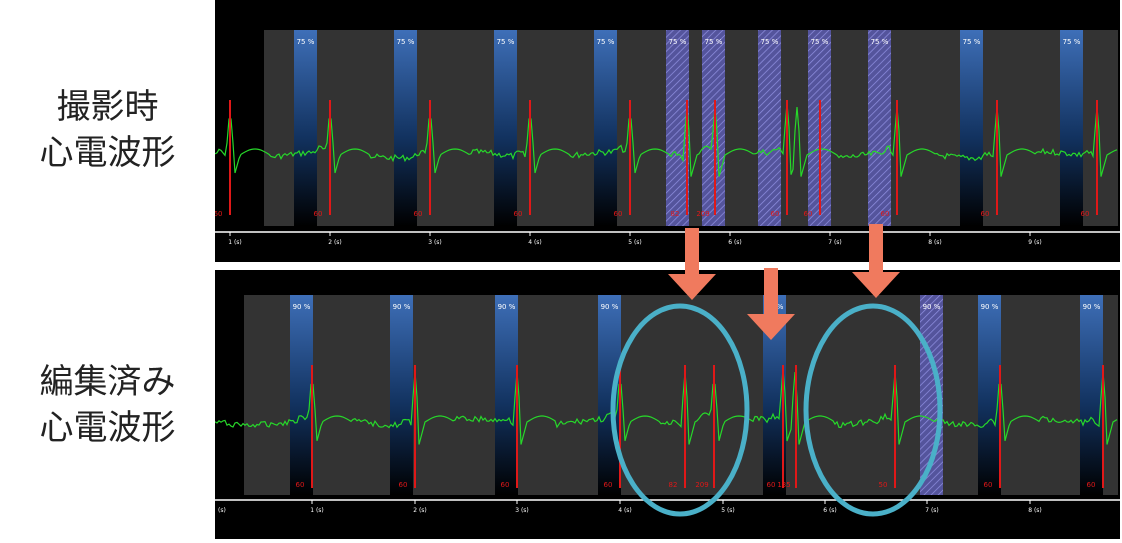 The image size is (1122, 543). I want to click on ecg-trace, so click(666, 139).